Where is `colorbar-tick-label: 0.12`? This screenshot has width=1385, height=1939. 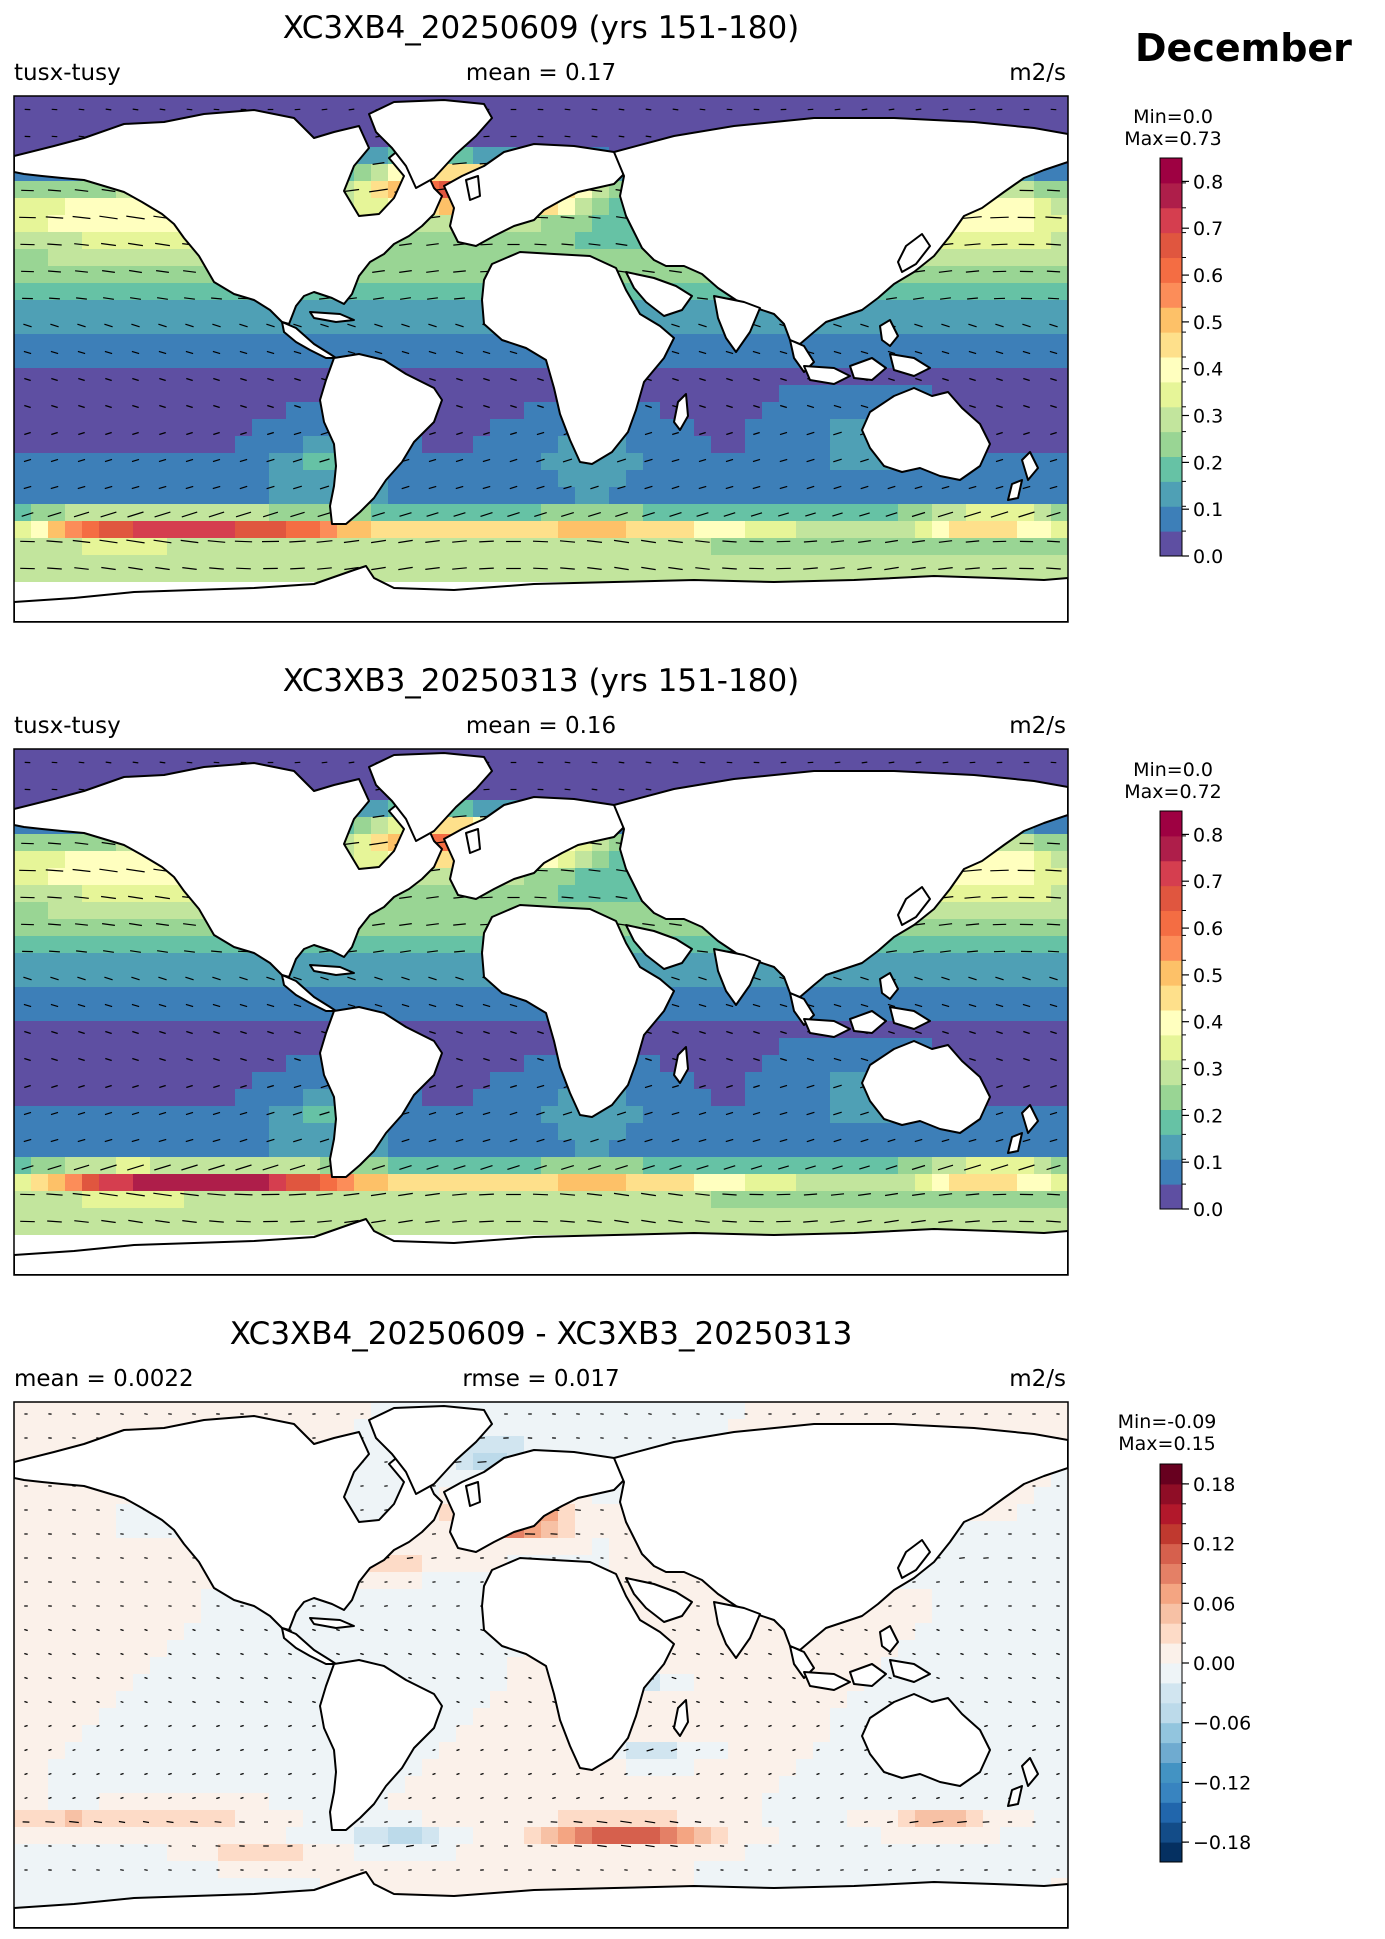
colorbar-tick-label: 0.12 is located at coordinates (1214, 1545).